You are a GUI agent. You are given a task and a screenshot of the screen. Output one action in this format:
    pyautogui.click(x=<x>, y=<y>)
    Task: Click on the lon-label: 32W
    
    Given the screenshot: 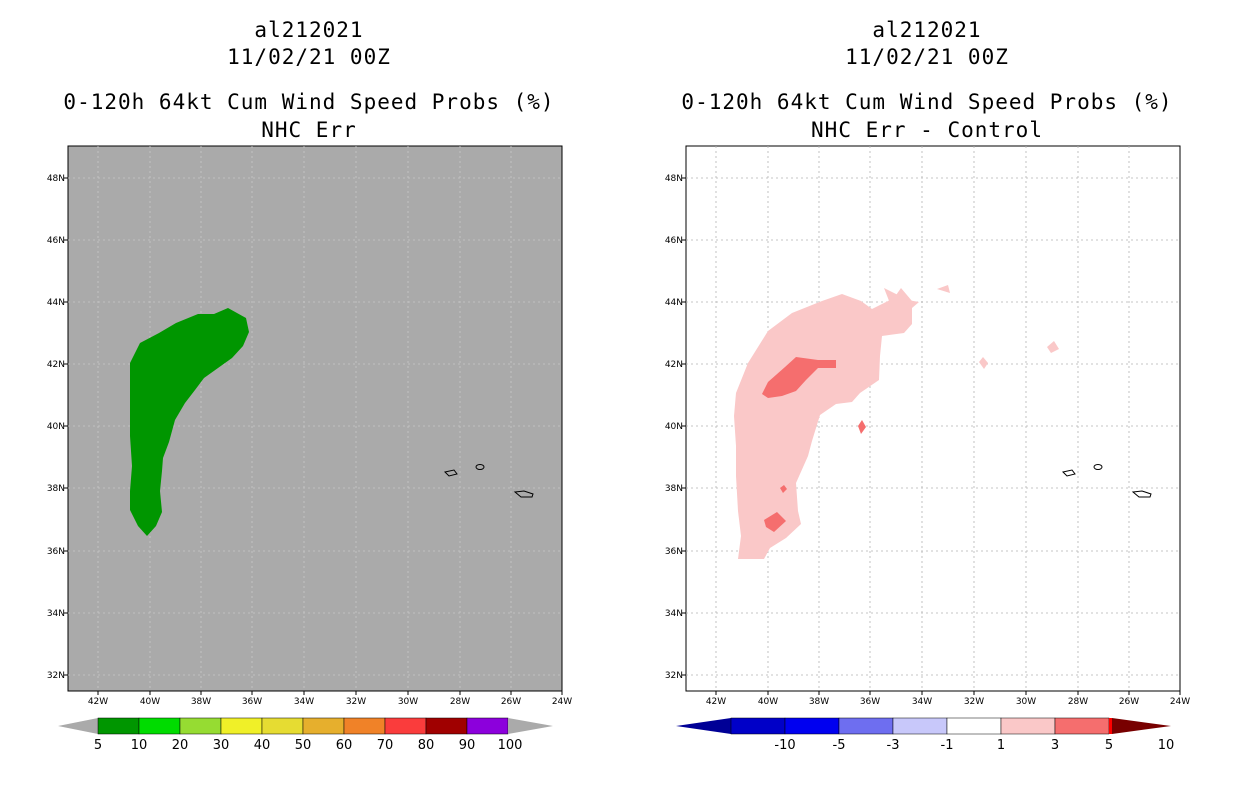 What is the action you would take?
    pyautogui.click(x=974, y=702)
    